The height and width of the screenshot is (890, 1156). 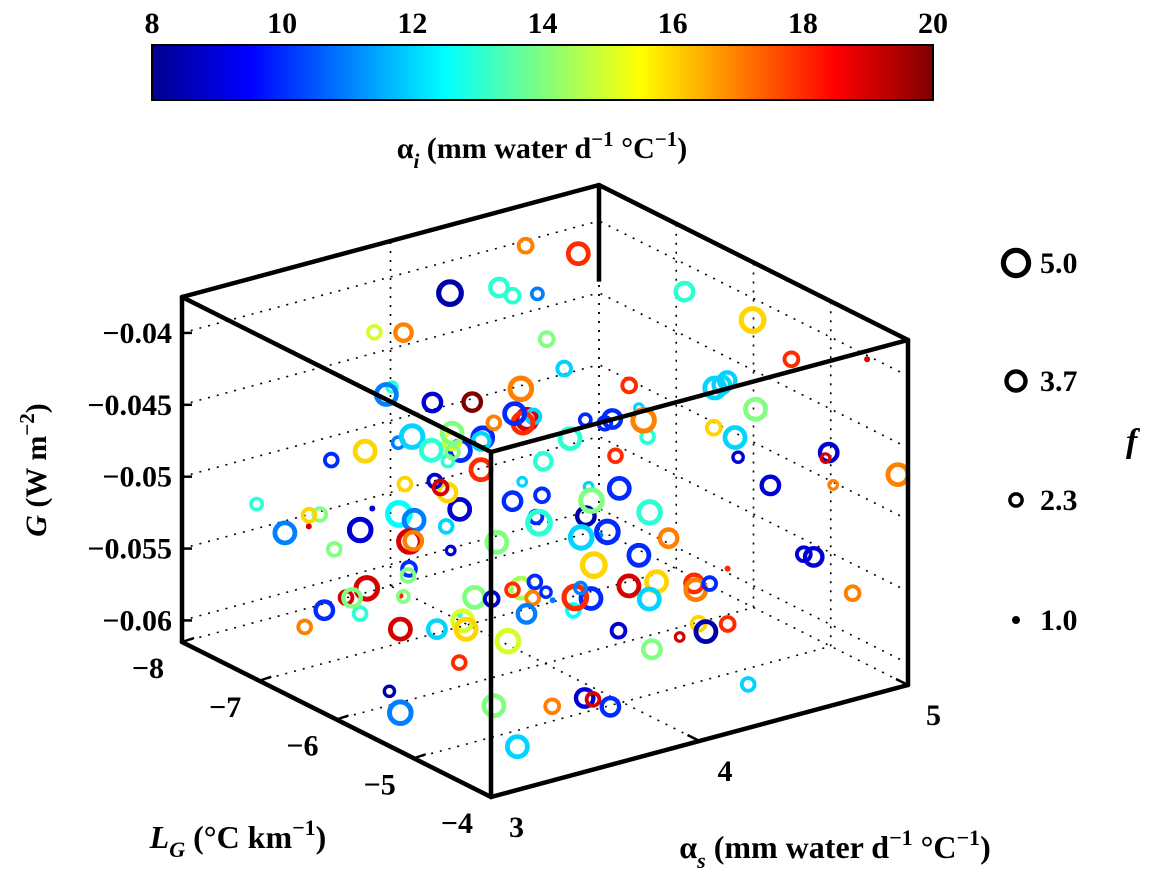 What do you see at coordinates (542, 150) in the screenshot?
I see `colorbar-label: αi (mm water d−1 °C−1)` at bounding box center [542, 150].